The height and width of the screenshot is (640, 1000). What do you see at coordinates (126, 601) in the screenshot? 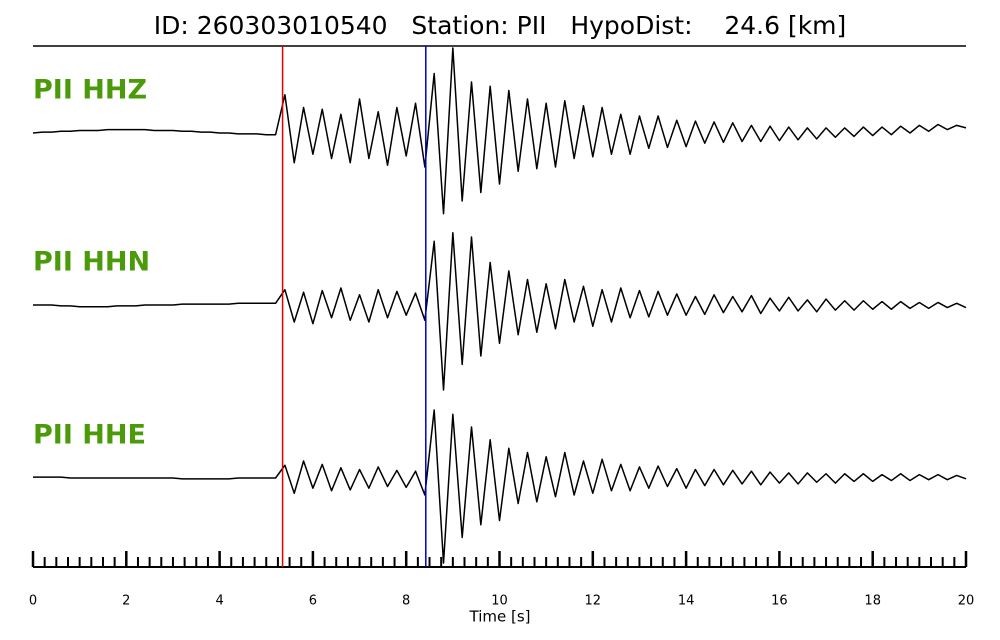
I see `x-tick-label: 2` at bounding box center [126, 601].